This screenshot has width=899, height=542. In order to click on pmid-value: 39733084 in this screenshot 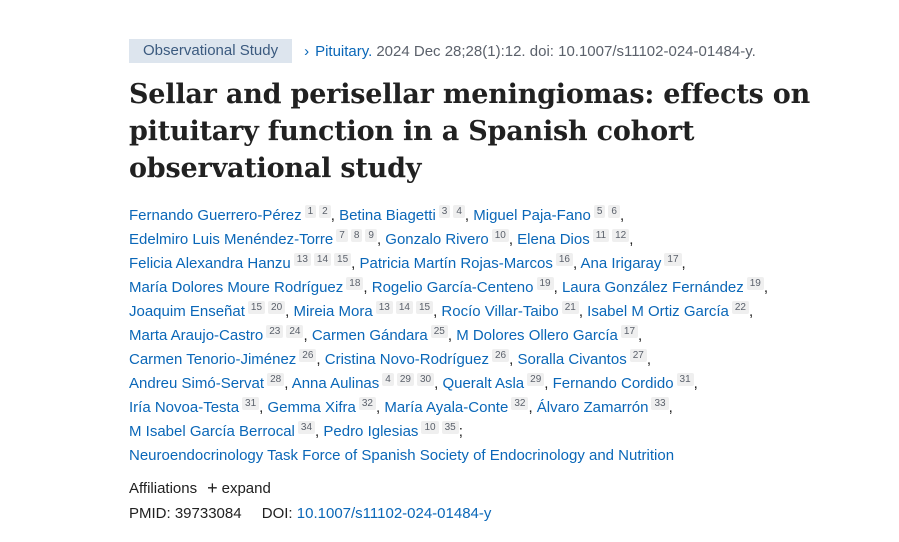, I will do `click(208, 513)`.